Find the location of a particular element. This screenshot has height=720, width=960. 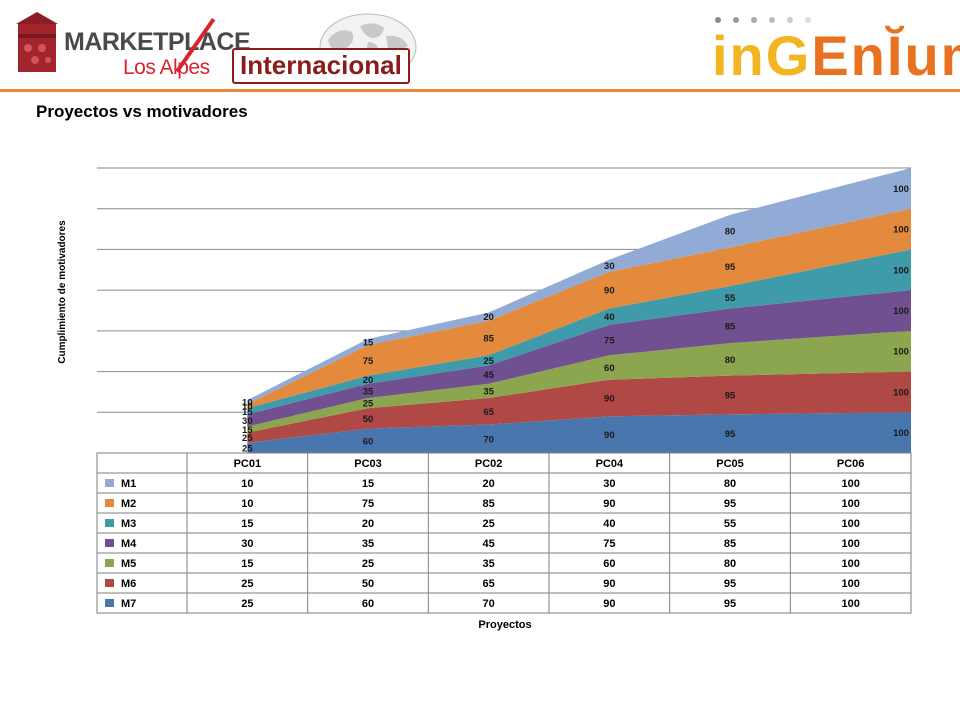

legend-label-m4: M4 is located at coordinates (129, 544).